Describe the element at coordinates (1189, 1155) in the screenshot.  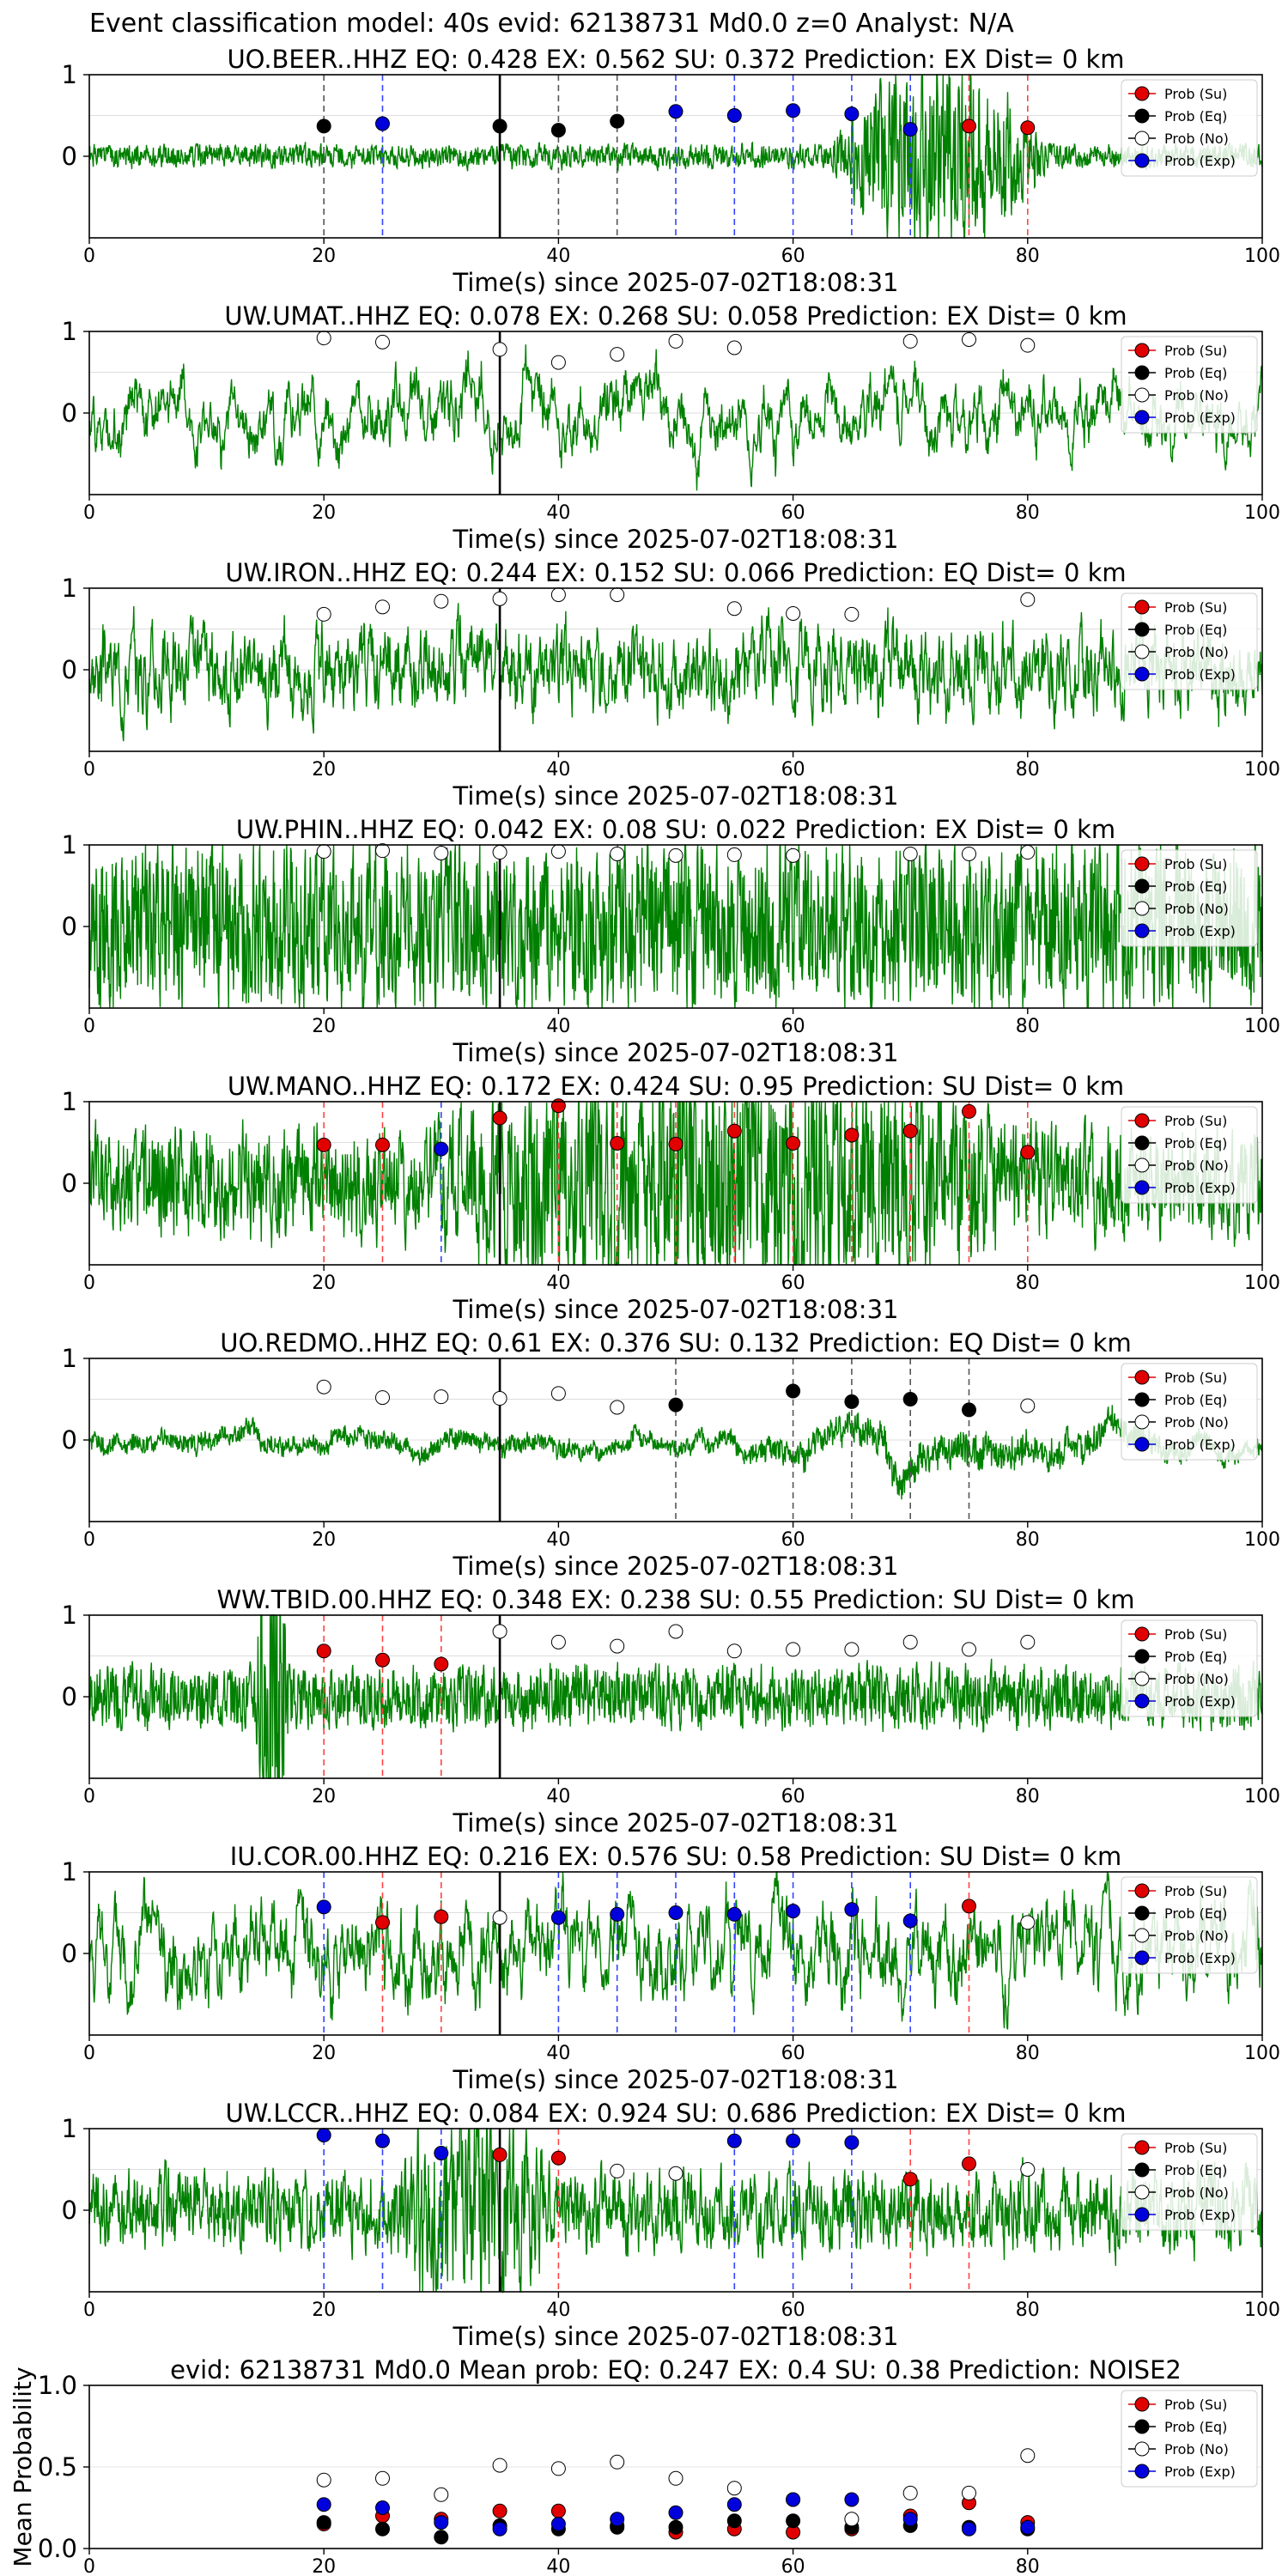
I see `legend-box` at that location.